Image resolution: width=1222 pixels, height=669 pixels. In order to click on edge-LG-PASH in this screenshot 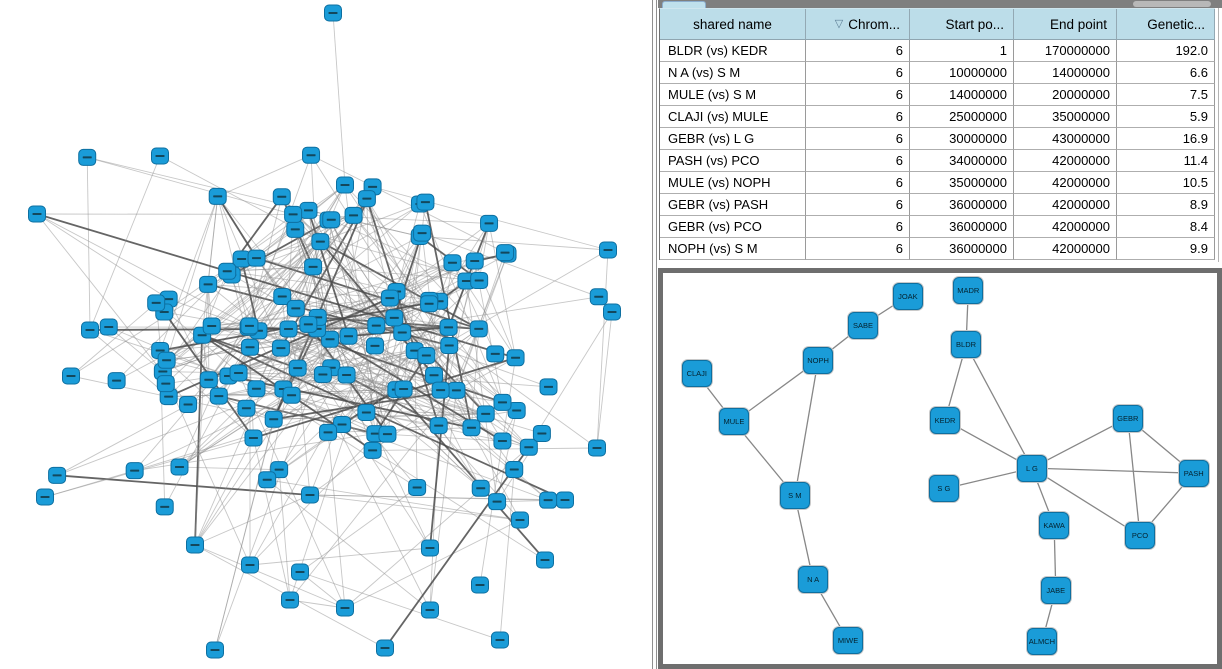, I will do `click(1112, 470)`.